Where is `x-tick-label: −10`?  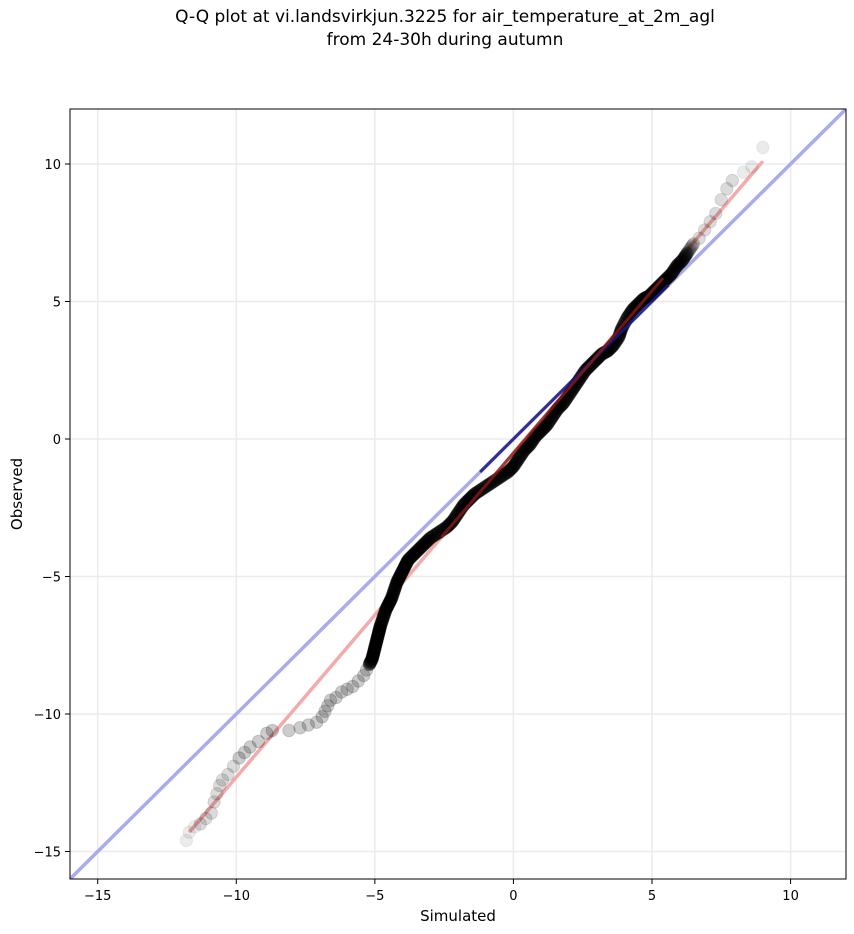 x-tick-label: −10 is located at coordinates (236, 896).